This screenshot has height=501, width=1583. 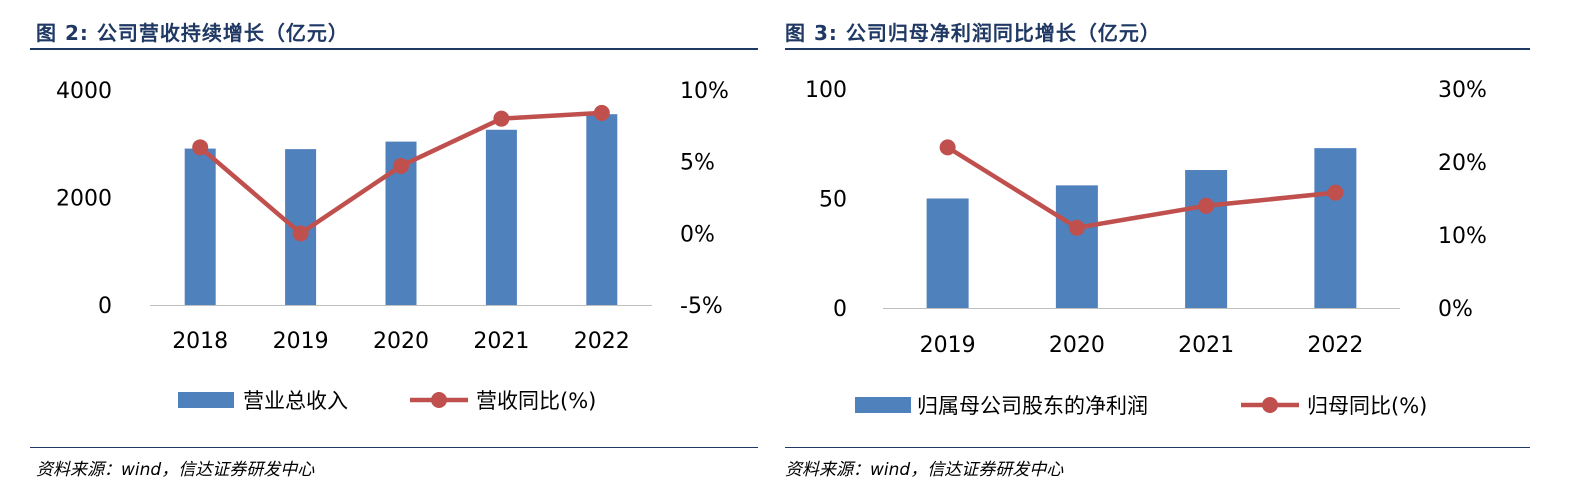 I want to click on y-right-tick-label: 5%, so click(x=697, y=163).